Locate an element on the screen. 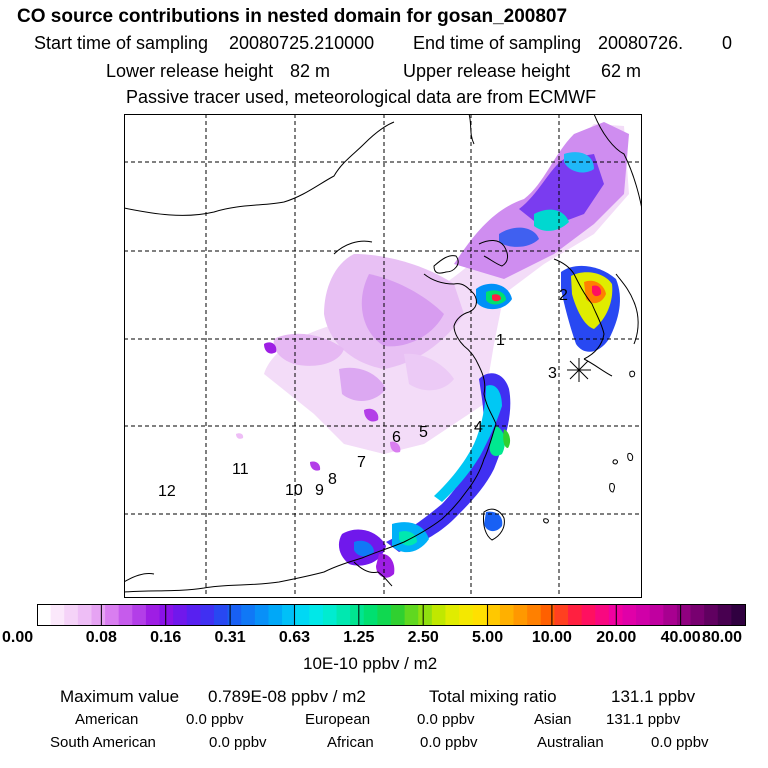 This screenshot has width=768, height=768. region-asian-label: Asian is located at coordinates (553, 719).